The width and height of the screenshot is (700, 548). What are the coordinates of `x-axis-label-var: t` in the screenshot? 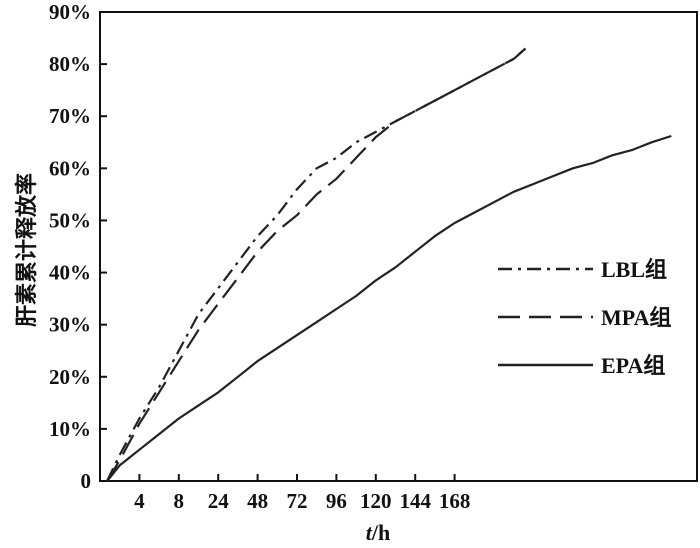 It's located at (369, 532).